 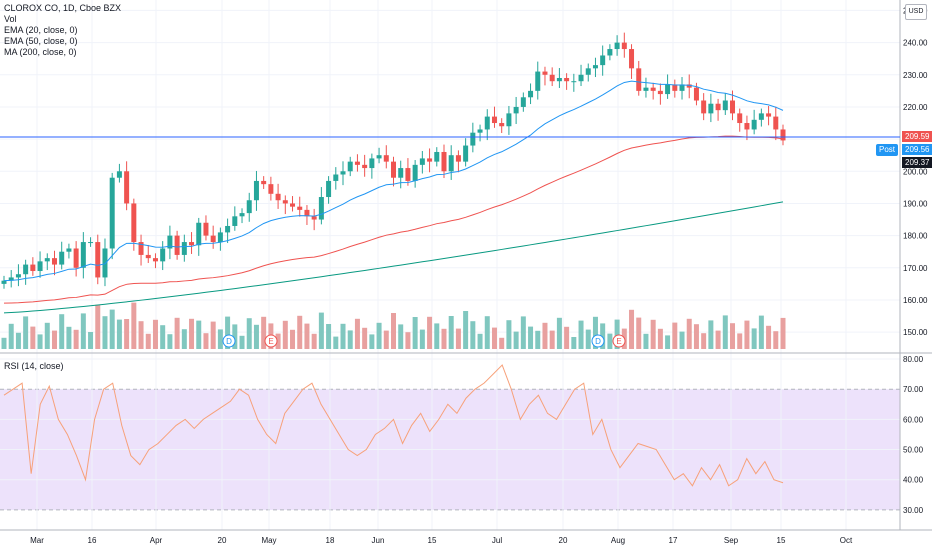 I want to click on other-price-tag: 209.37, so click(x=917, y=162).